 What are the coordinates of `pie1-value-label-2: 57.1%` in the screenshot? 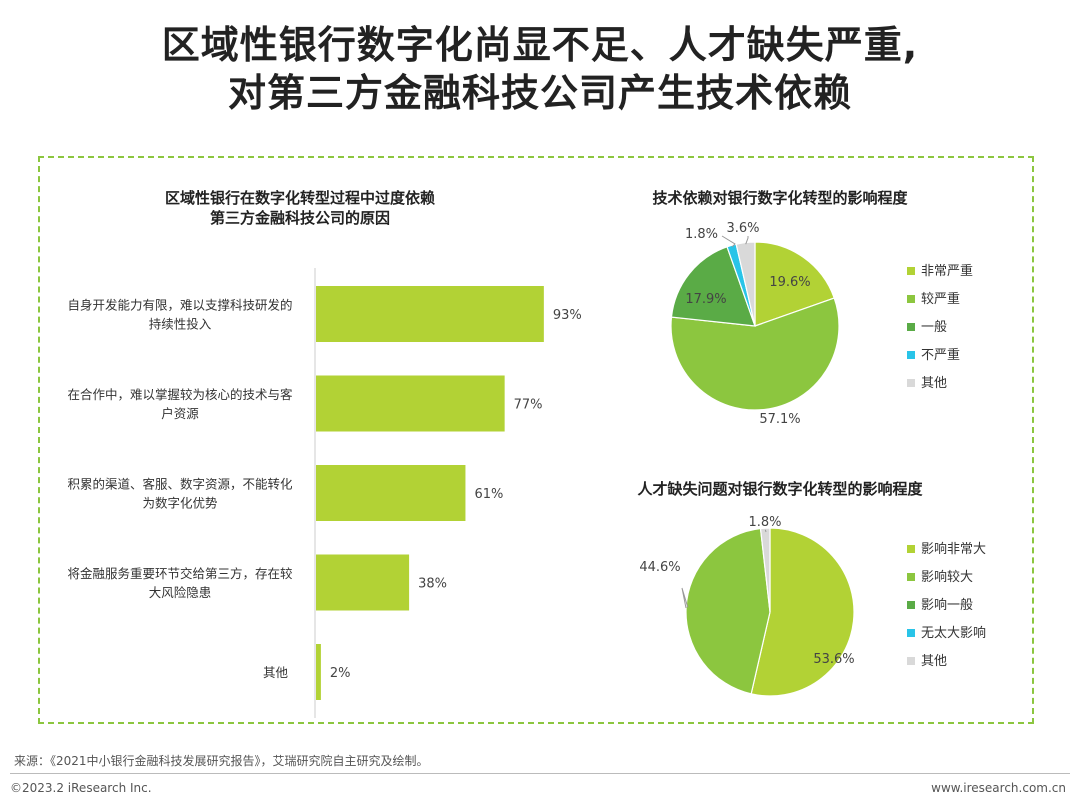 It's located at (779, 419).